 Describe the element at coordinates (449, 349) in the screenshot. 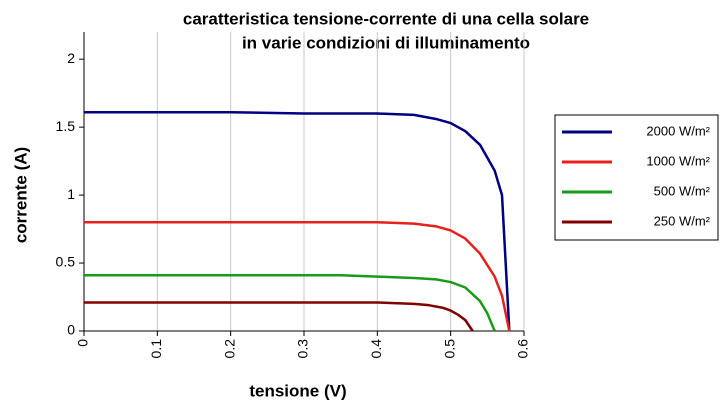

I see `x-tick-label: 0.5` at that location.